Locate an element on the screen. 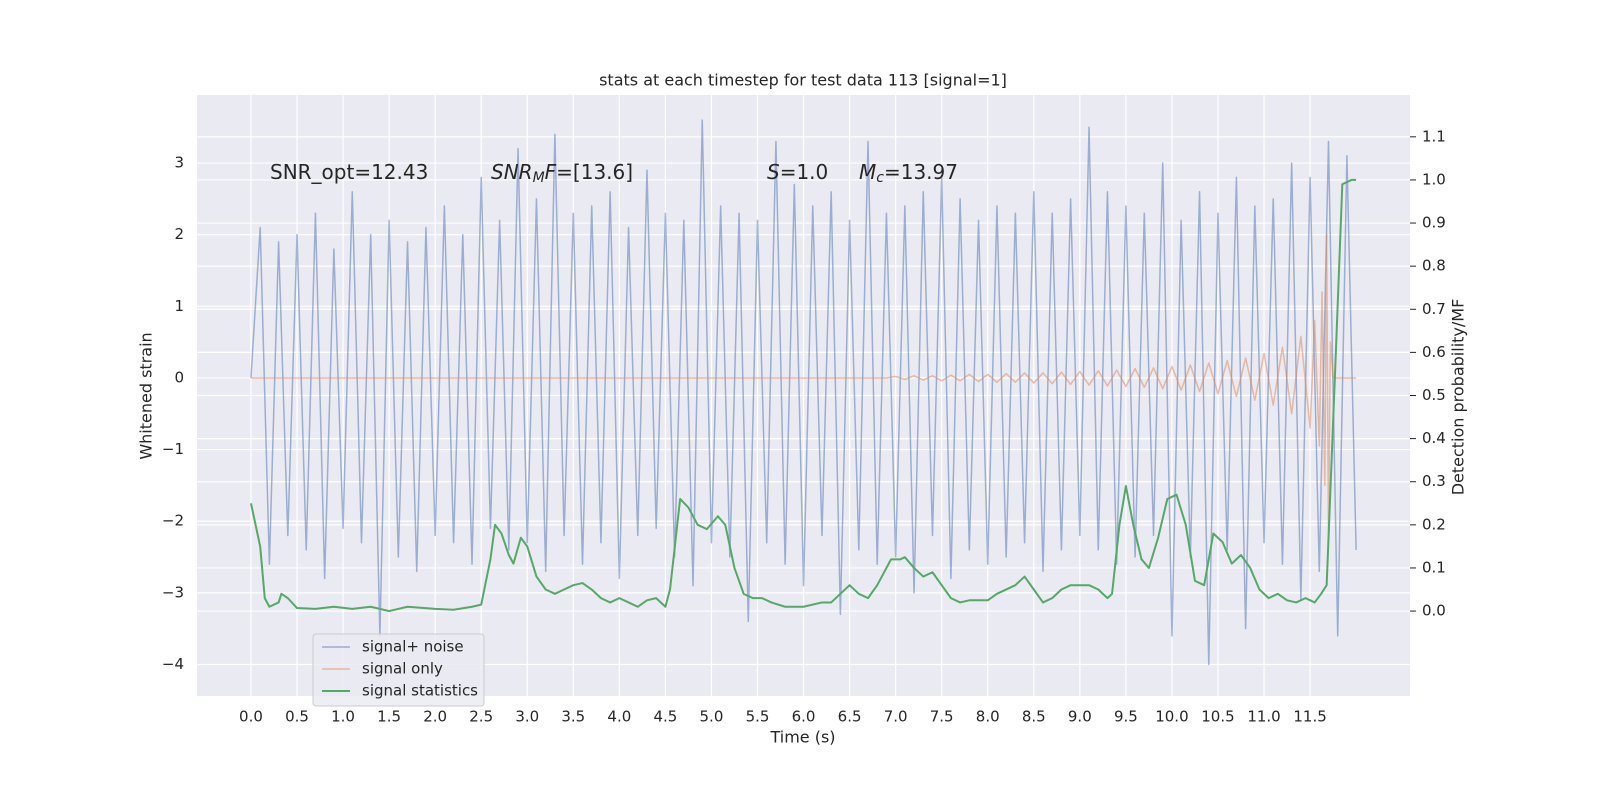 The width and height of the screenshot is (1600, 804). y2-tick-label: 0.2 is located at coordinates (1434, 524).